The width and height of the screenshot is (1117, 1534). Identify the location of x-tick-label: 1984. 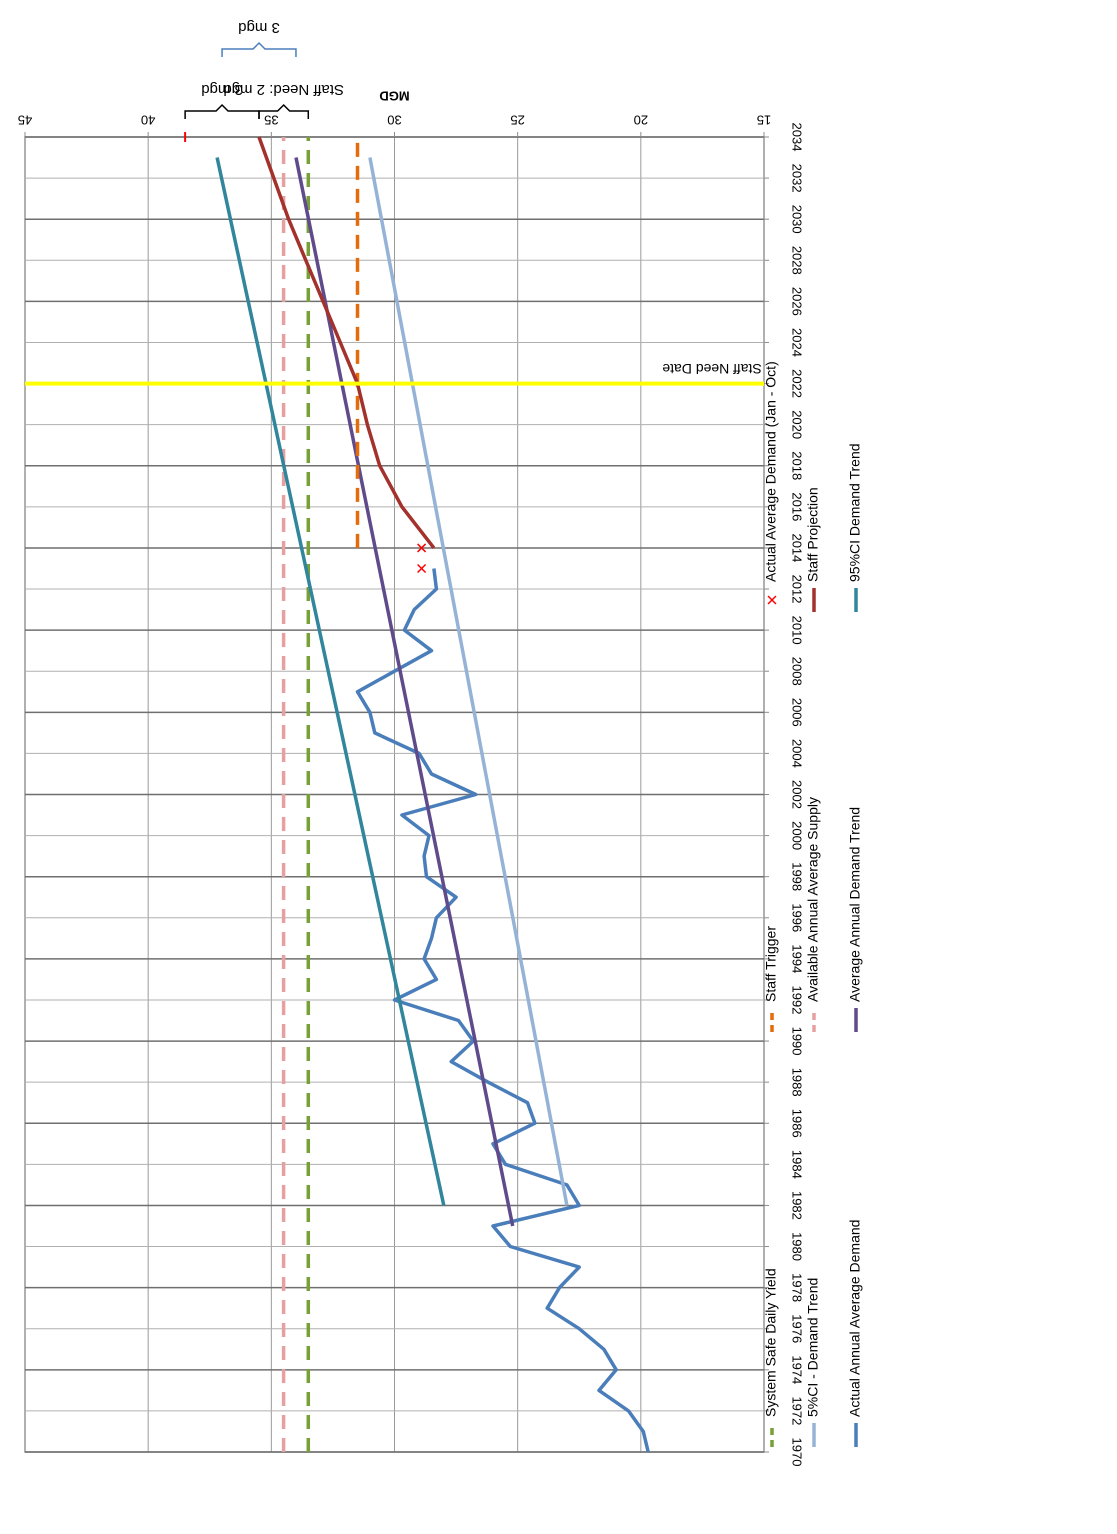
(797, 1164).